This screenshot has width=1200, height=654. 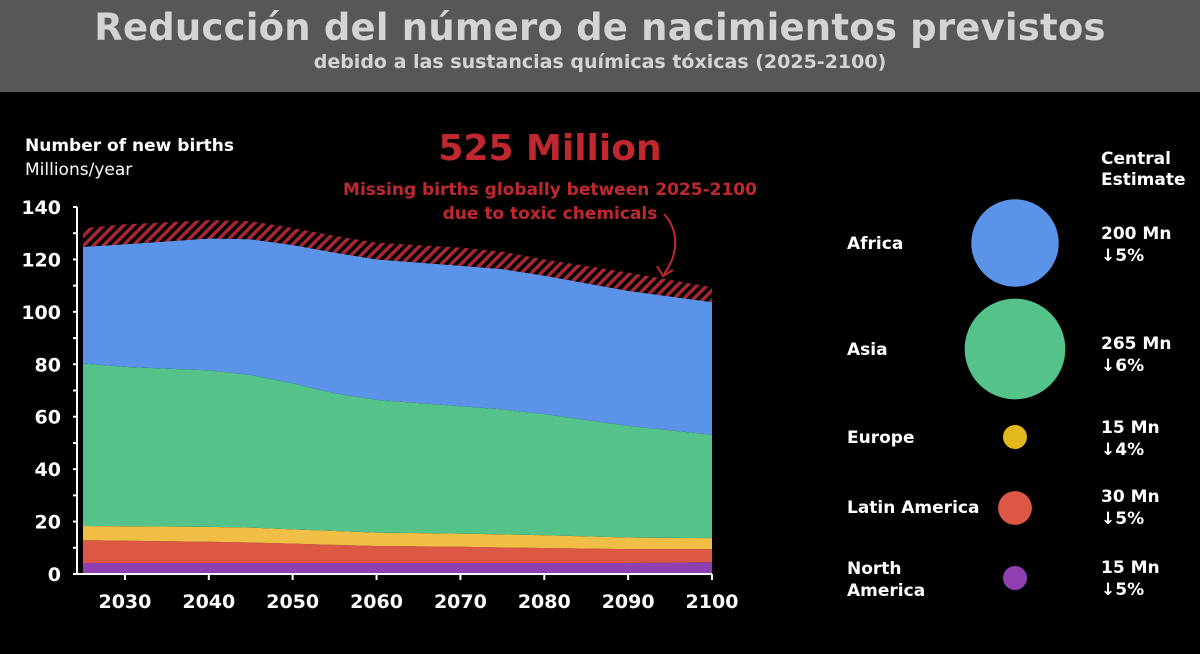 What do you see at coordinates (1130, 497) in the screenshot?
I see `estimate-value: 30 Mn` at bounding box center [1130, 497].